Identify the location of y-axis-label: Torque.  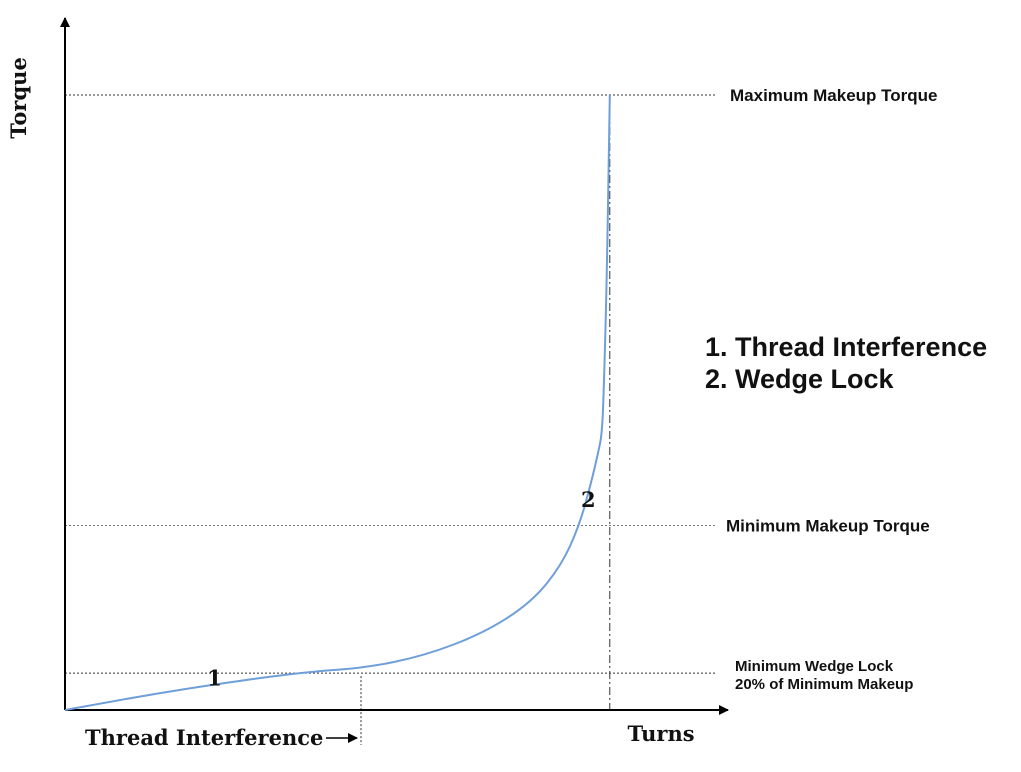
(18, 98).